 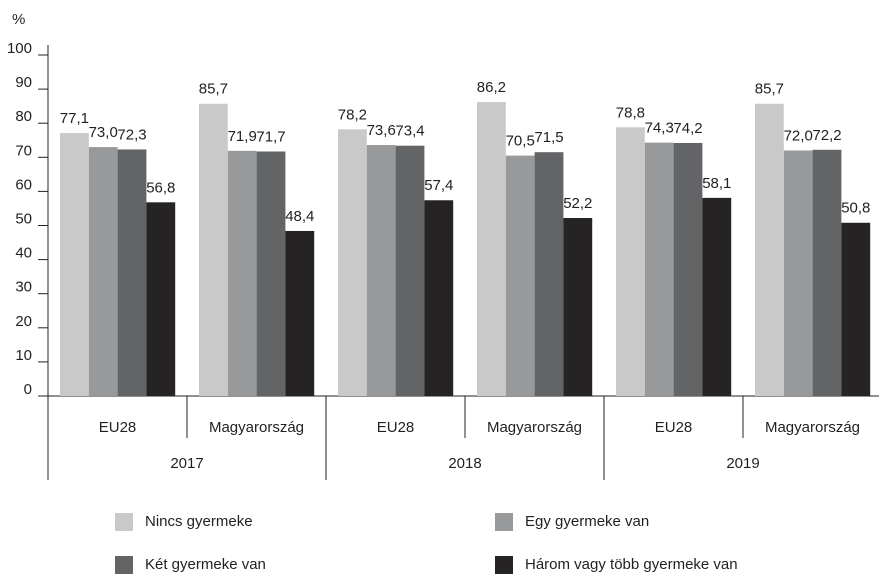 I want to click on y-tick-label: 80, so click(x=23, y=116).